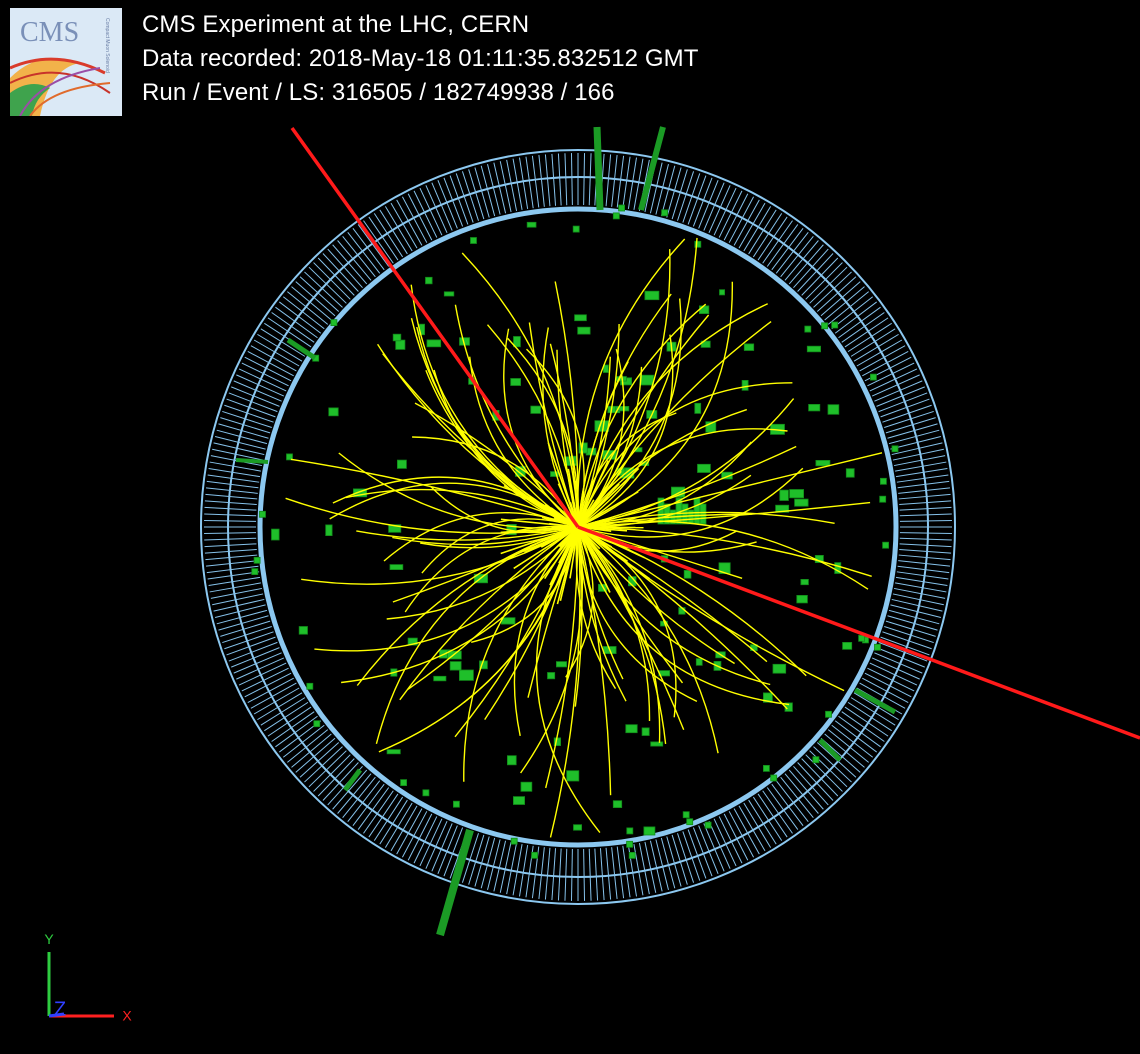  Describe the element at coordinates (56, 1015) in the screenshot. I see `z-axis-line` at that location.